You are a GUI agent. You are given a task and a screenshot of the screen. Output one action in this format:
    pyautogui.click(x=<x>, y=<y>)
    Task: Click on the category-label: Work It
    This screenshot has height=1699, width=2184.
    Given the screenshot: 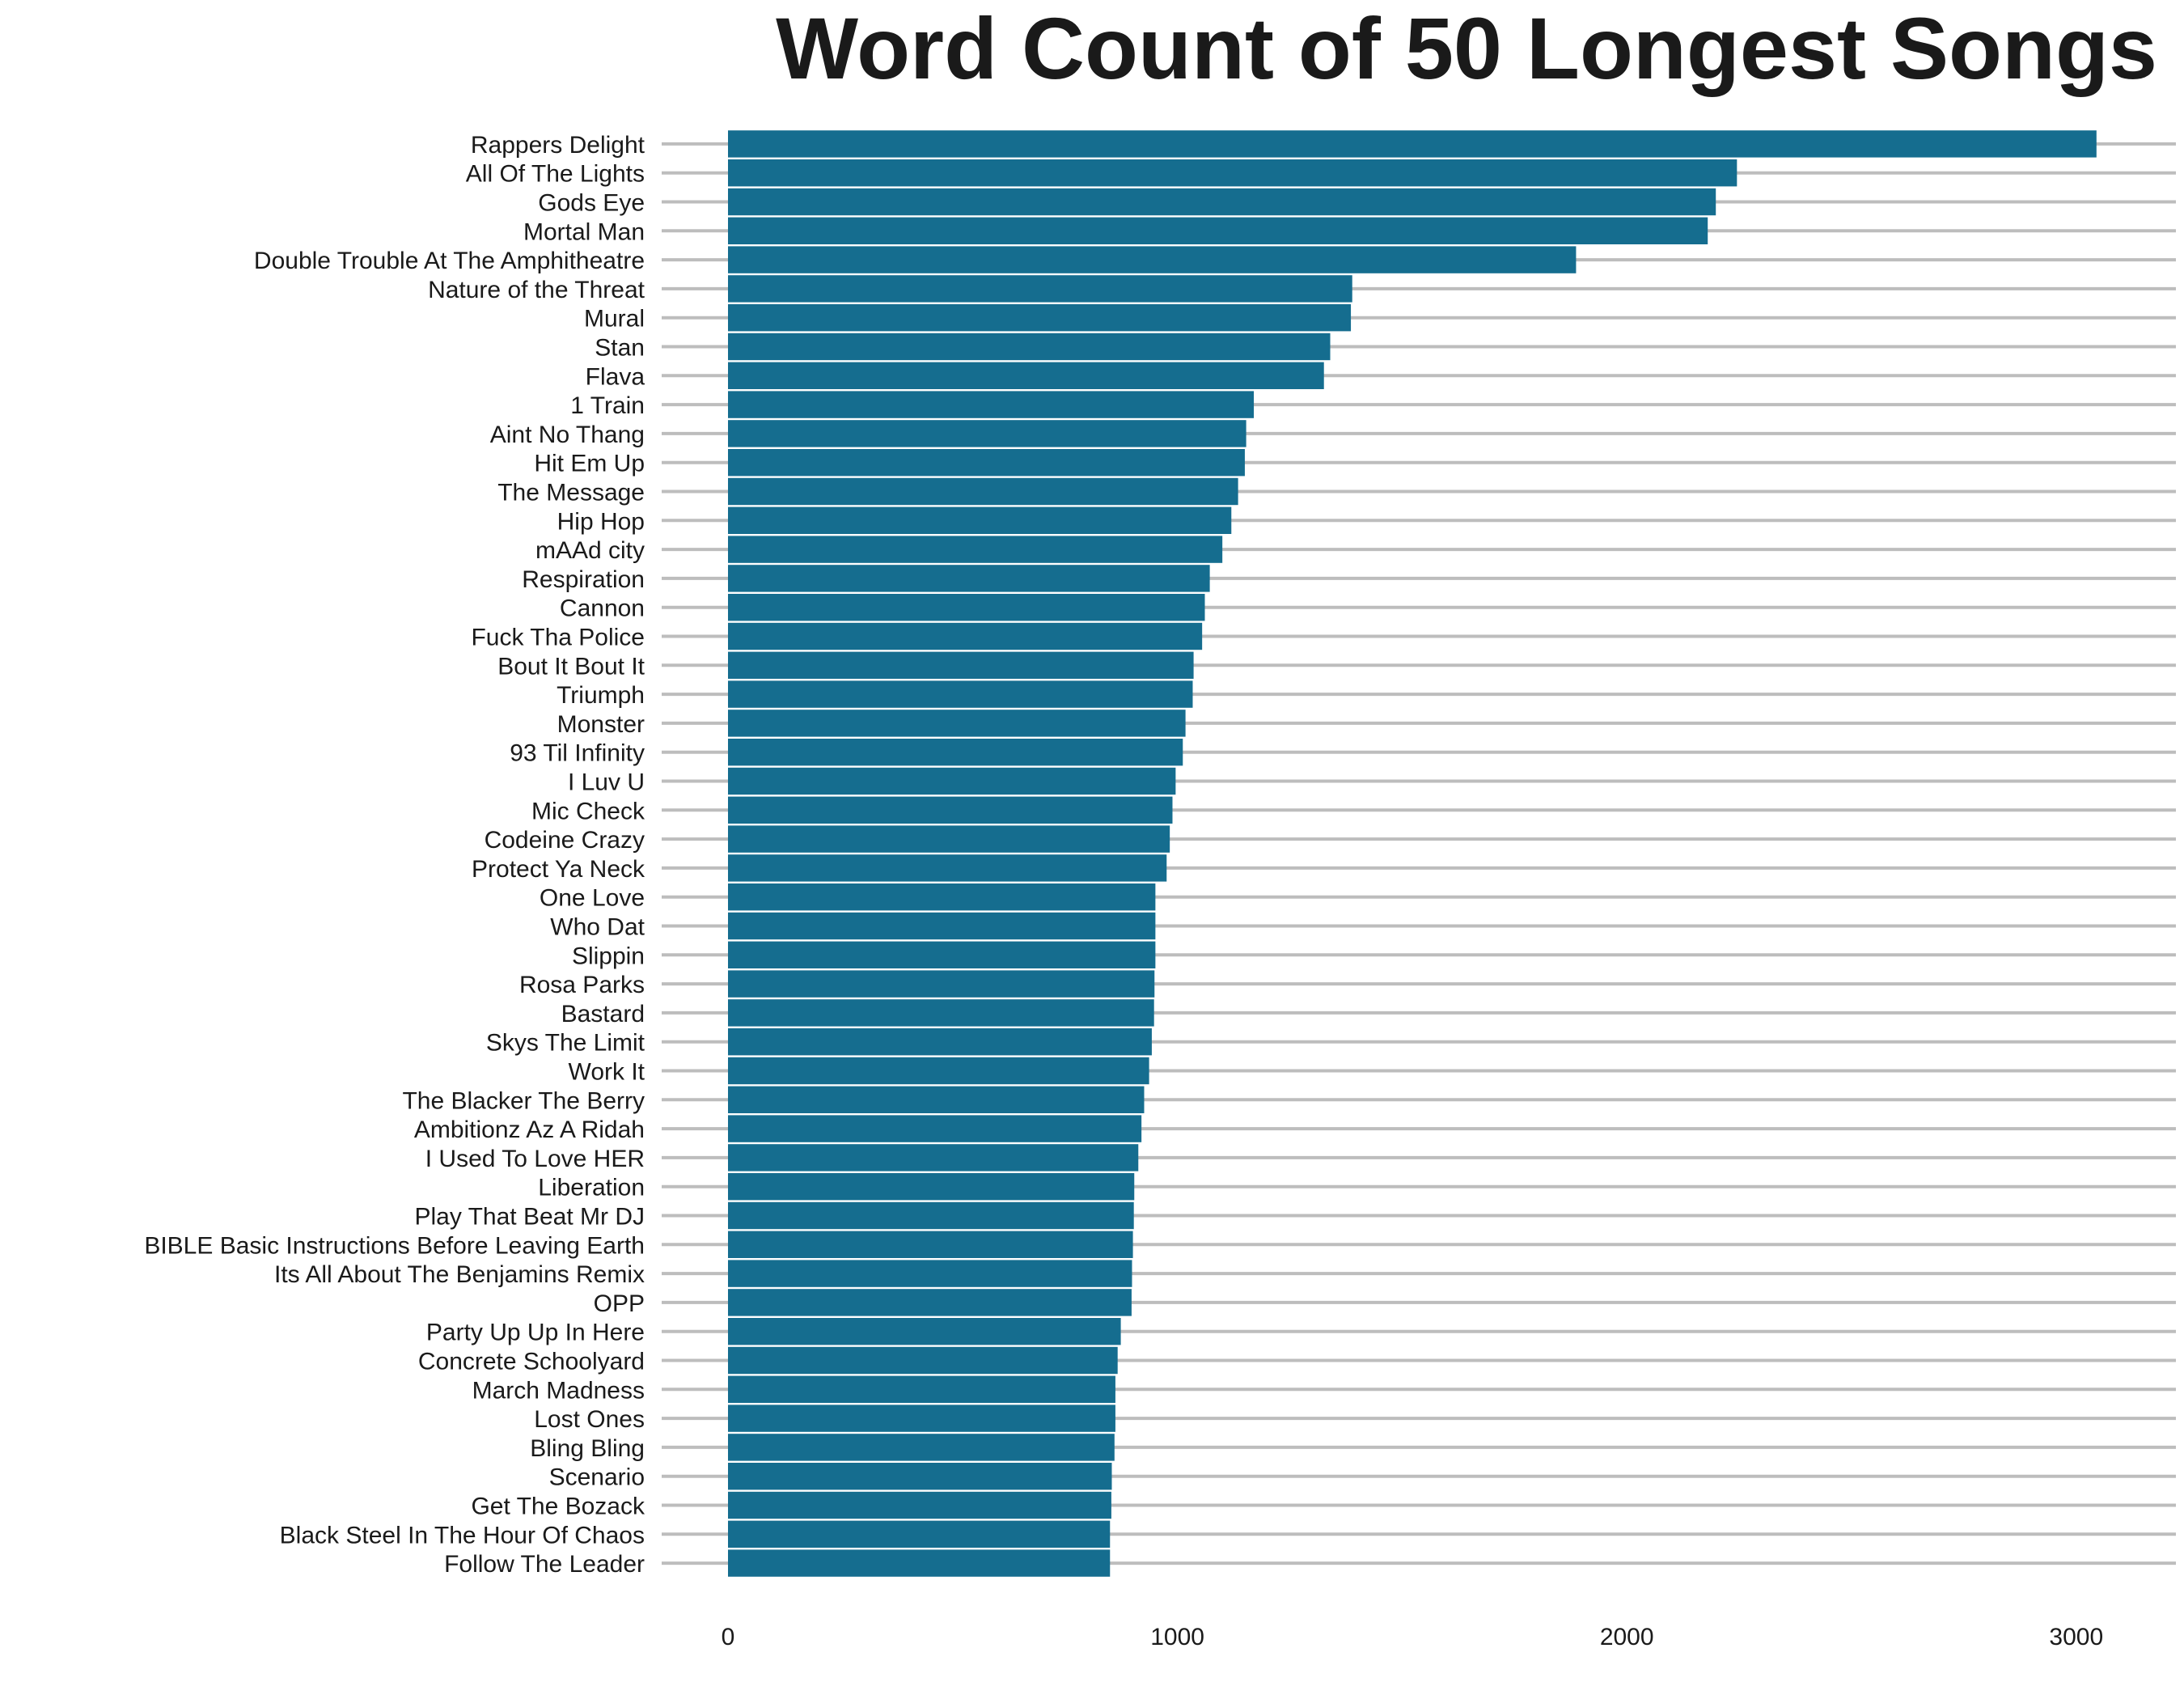 What is the action you would take?
    pyautogui.click(x=607, y=1072)
    